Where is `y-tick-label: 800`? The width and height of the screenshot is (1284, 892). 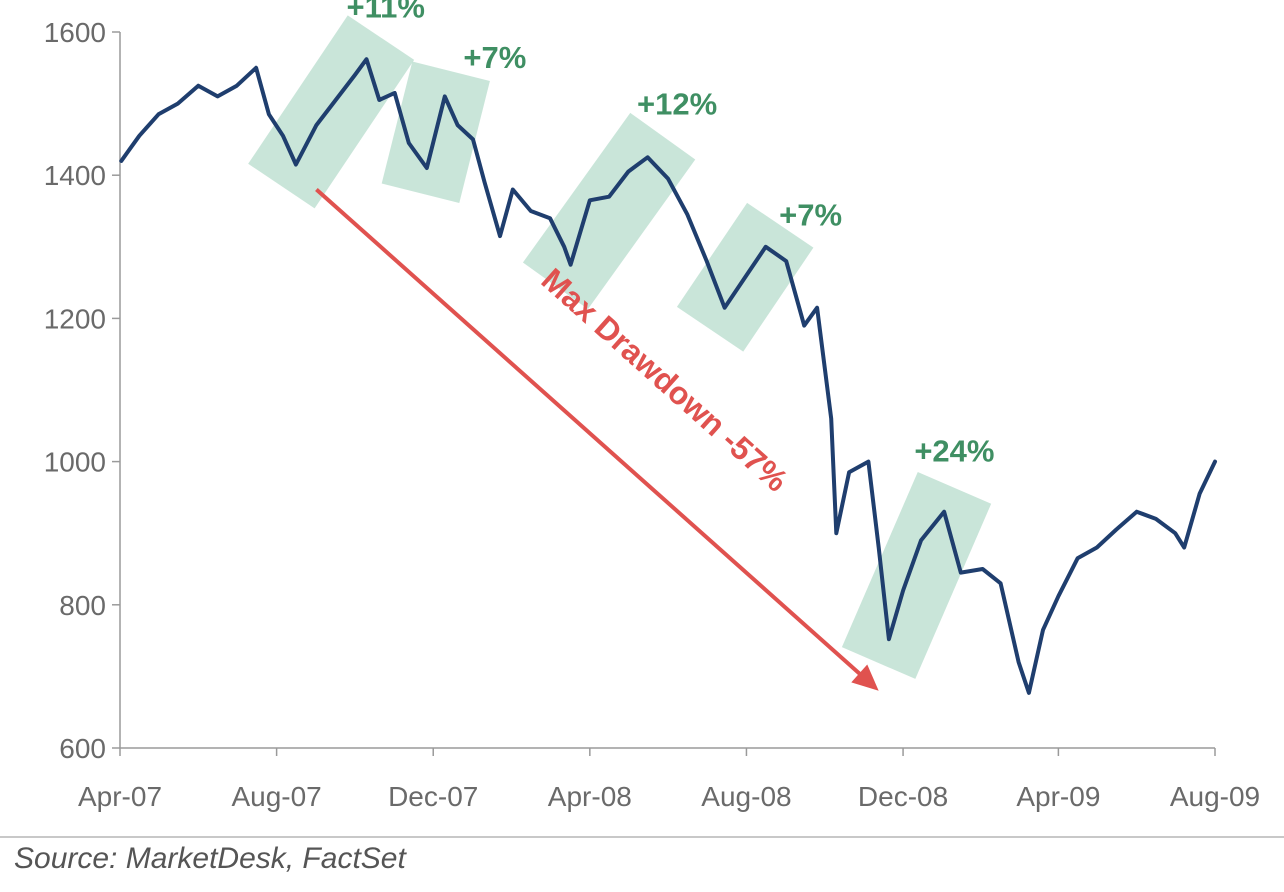
y-tick-label: 800 is located at coordinates (82, 605).